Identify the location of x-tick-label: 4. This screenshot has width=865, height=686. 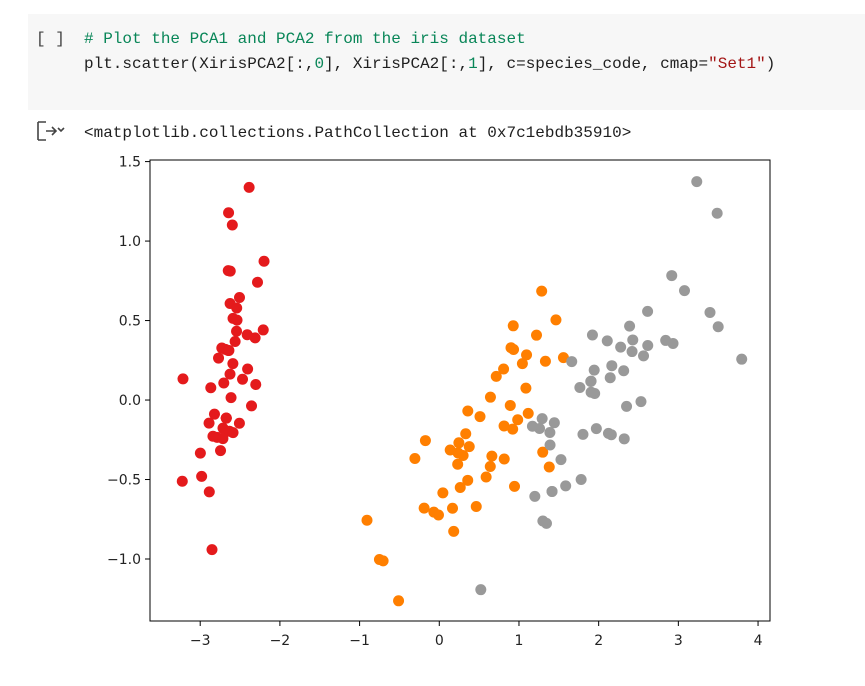
(758, 641).